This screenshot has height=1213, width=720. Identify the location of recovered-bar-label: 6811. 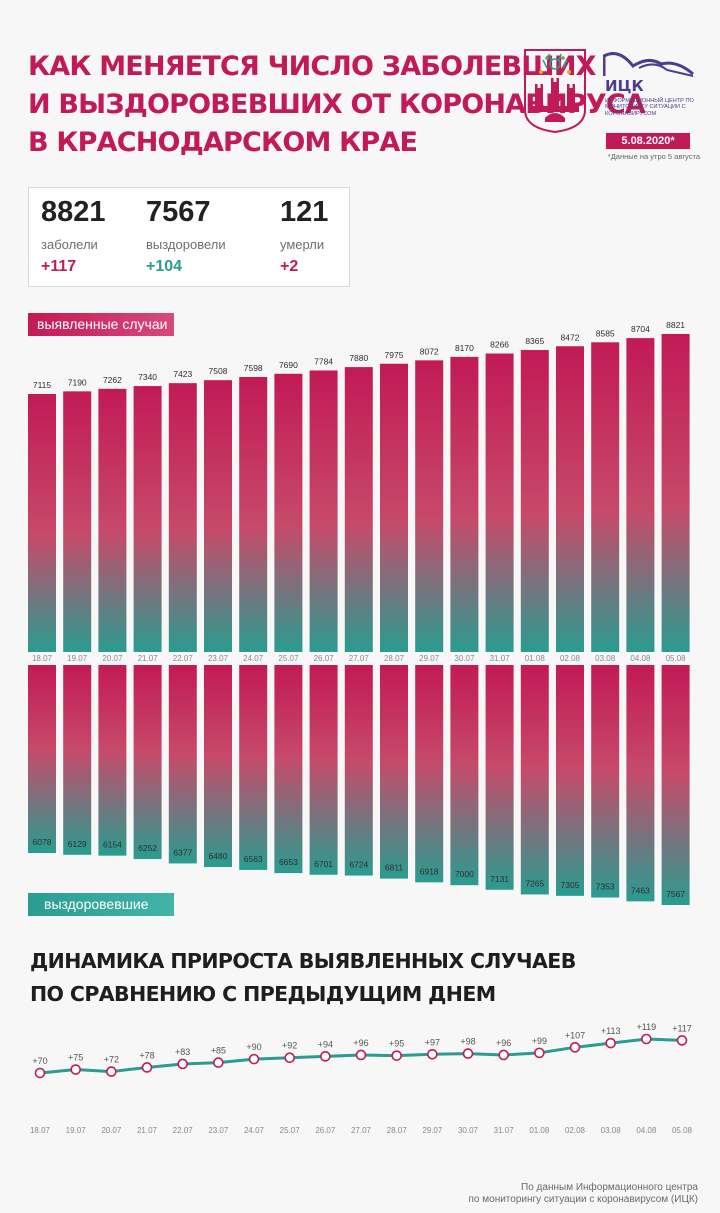
(394, 868).